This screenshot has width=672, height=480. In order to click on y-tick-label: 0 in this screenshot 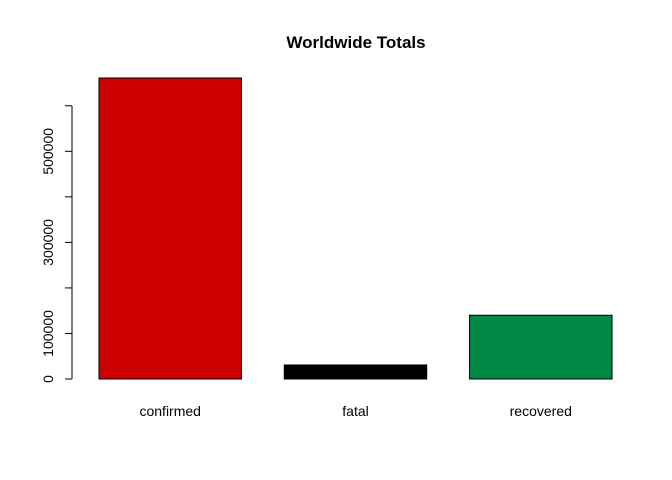, I will do `click(48, 379)`.